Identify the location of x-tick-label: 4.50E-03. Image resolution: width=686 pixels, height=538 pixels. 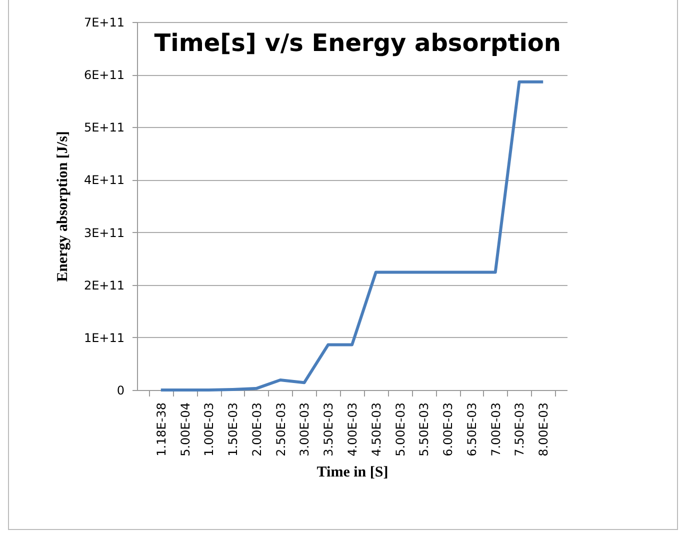
(376, 429).